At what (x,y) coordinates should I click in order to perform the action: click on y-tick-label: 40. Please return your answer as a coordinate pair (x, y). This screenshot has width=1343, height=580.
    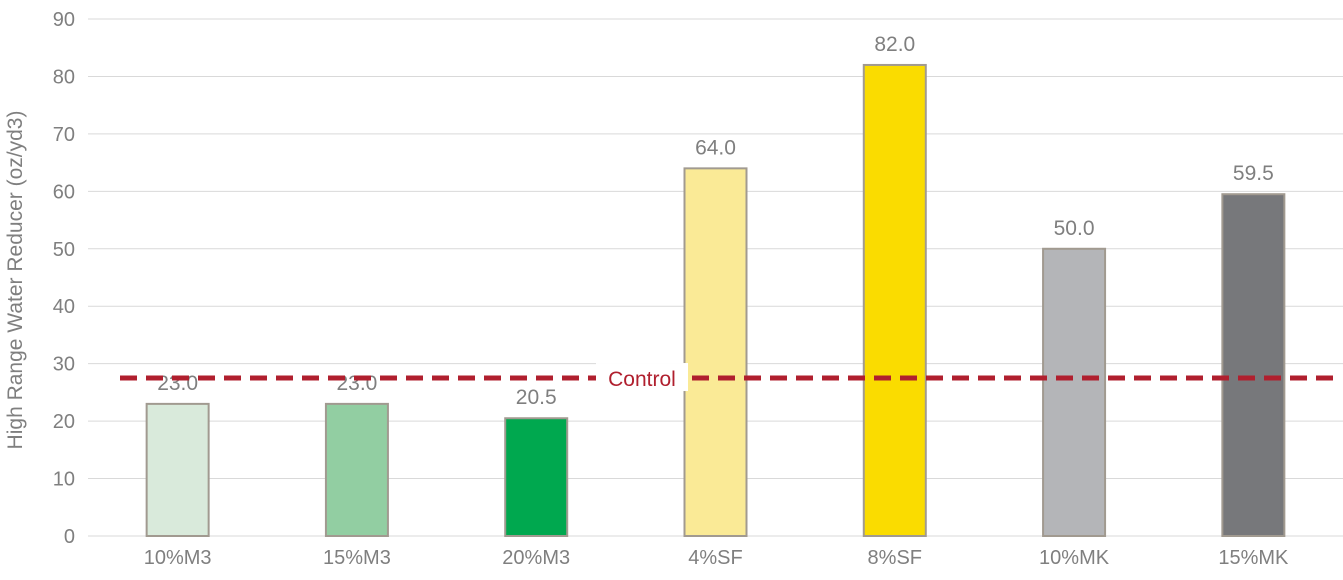
    Looking at the image, I should click on (64, 307).